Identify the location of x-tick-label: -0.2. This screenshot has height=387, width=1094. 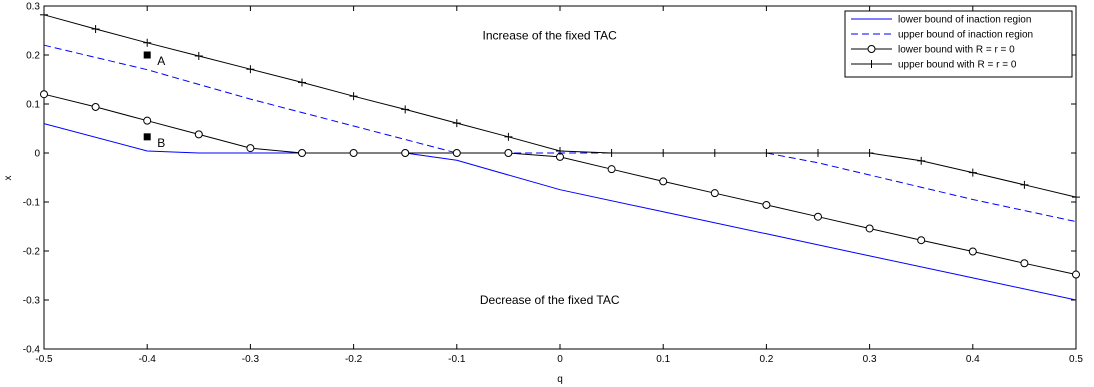
(354, 359).